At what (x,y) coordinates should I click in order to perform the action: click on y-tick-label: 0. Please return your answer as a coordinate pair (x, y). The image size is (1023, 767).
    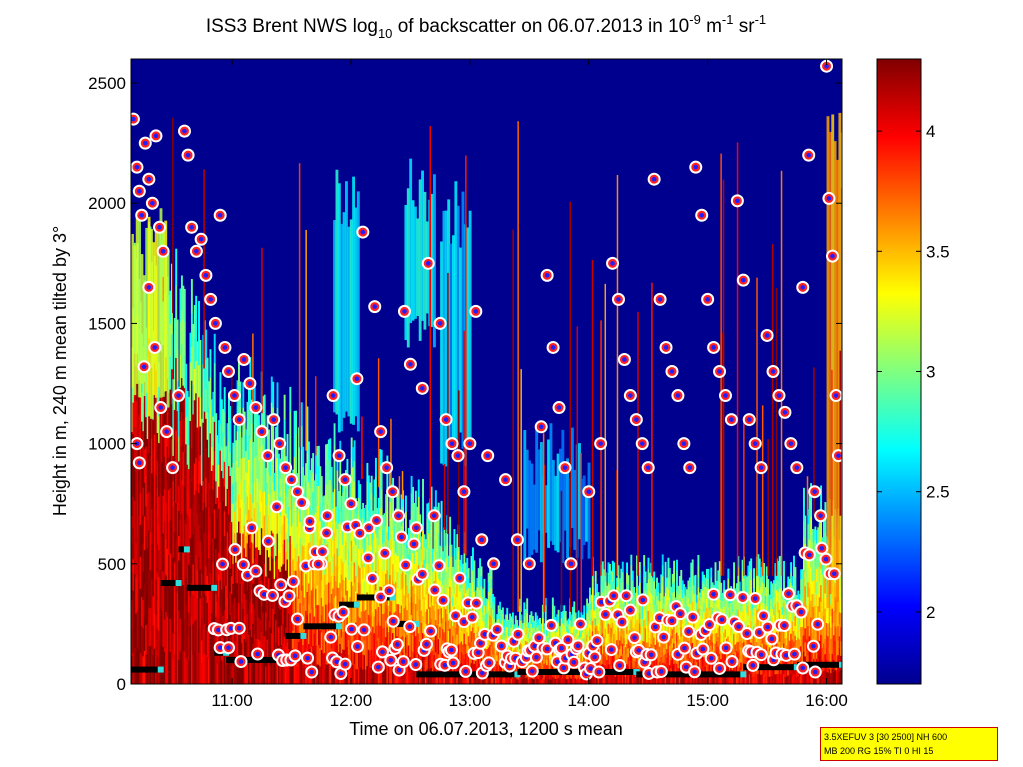
    Looking at the image, I should click on (121, 684).